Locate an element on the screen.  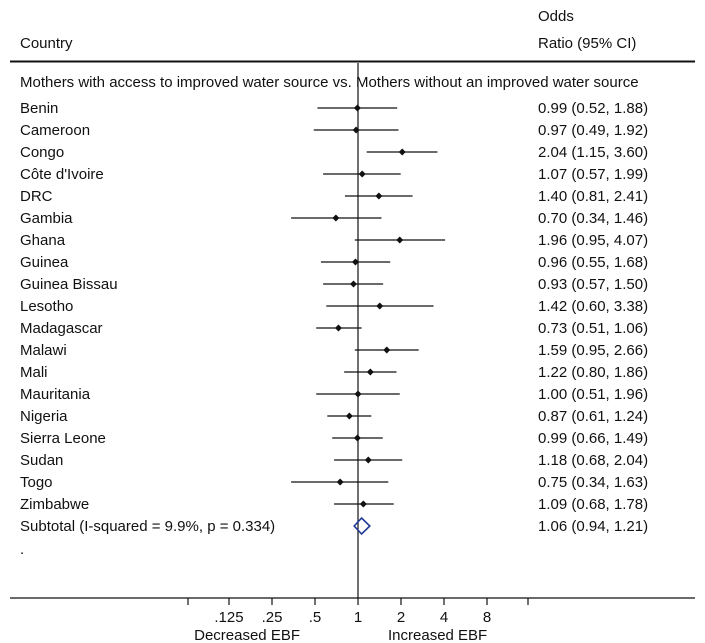
row-country-label: Guinea is located at coordinates (44, 262).